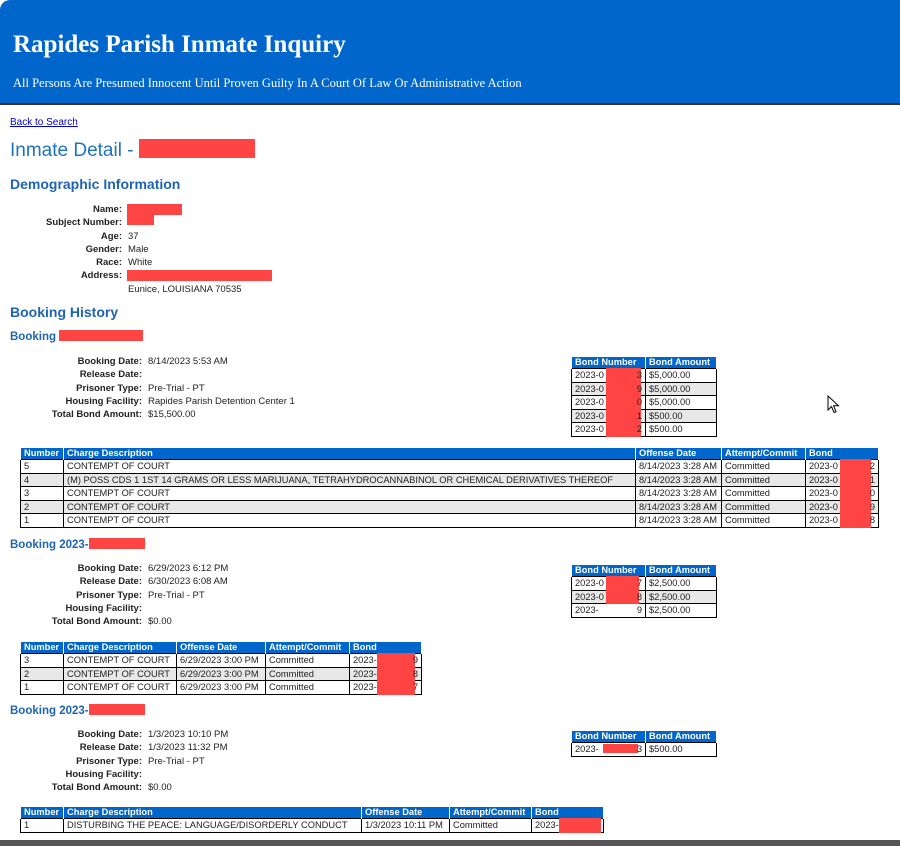 This screenshot has width=900, height=846. What do you see at coordinates (49, 711) in the screenshot?
I see `booking-title-text: Booking 2023-` at bounding box center [49, 711].